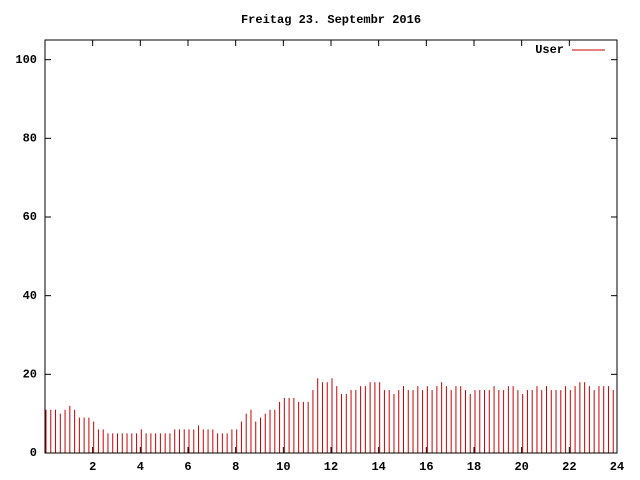 This screenshot has height=480, width=640. What do you see at coordinates (30, 375) in the screenshot?
I see `y-tick-label: 20` at bounding box center [30, 375].